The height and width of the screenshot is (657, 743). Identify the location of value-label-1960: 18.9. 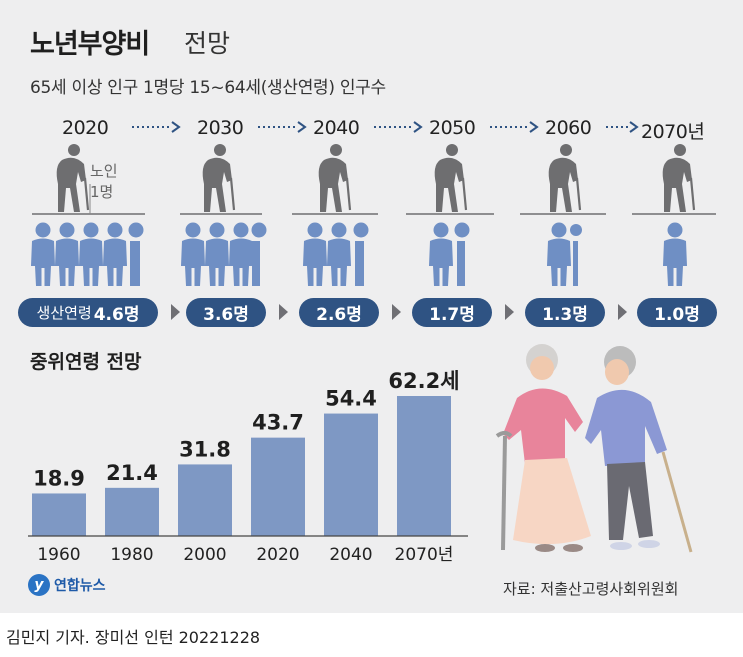
(59, 478).